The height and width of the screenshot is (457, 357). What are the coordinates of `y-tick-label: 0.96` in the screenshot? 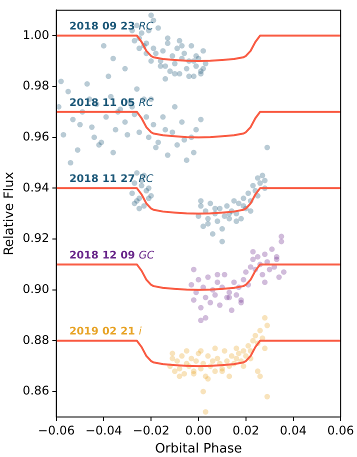 It's located at (36, 136).